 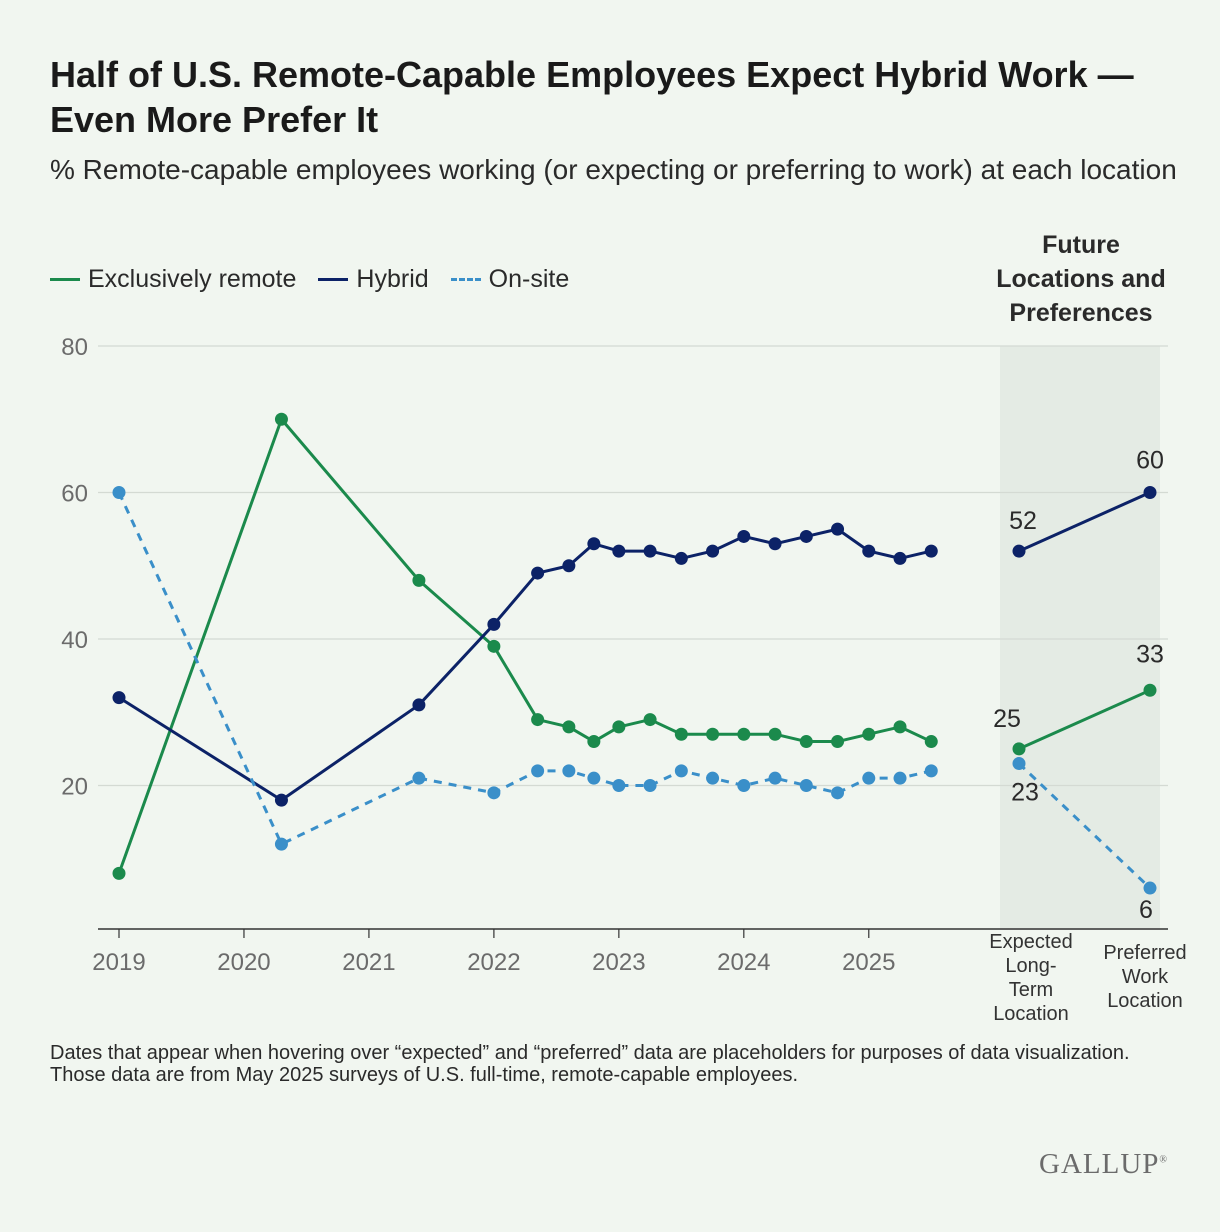 What do you see at coordinates (1144, 977) in the screenshot?
I see `future-category-label: Preferred Work Location` at bounding box center [1144, 977].